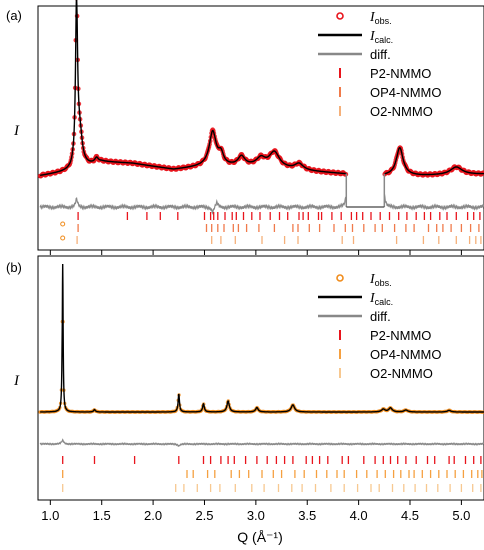  I want to click on x-tick-label: 1.5, so click(102, 515).